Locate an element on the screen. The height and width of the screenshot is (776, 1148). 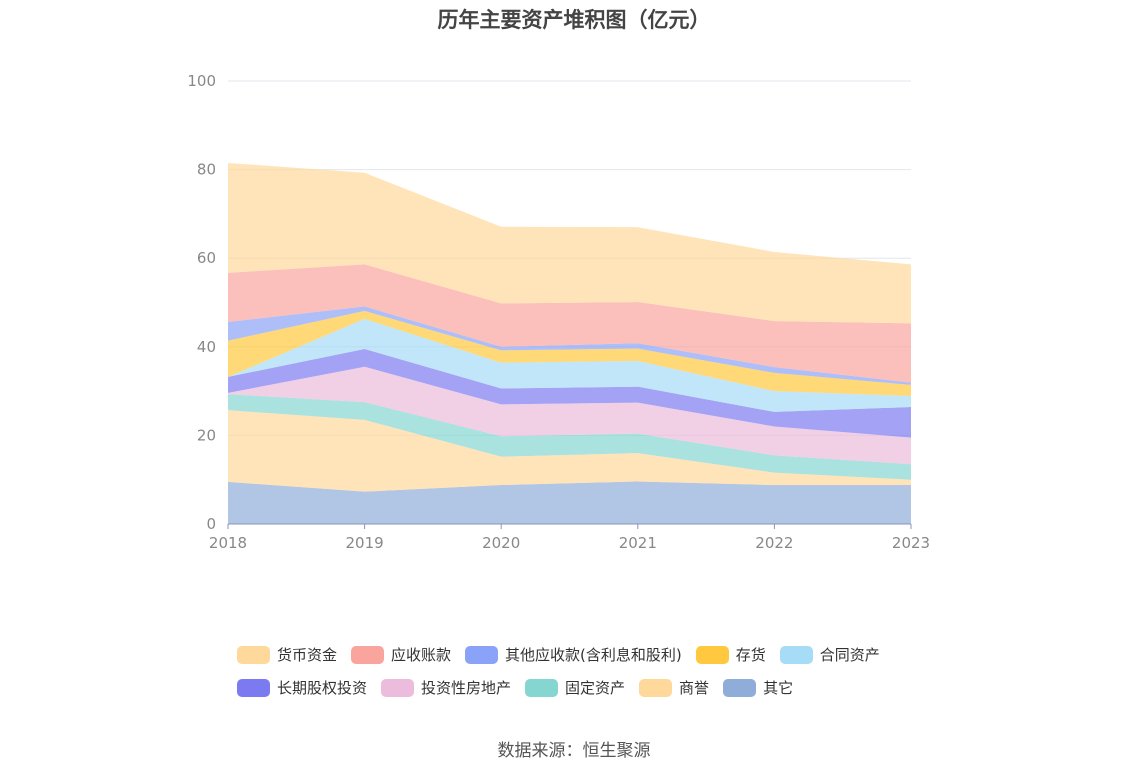
y-tick-label: 0 is located at coordinates (211, 524).